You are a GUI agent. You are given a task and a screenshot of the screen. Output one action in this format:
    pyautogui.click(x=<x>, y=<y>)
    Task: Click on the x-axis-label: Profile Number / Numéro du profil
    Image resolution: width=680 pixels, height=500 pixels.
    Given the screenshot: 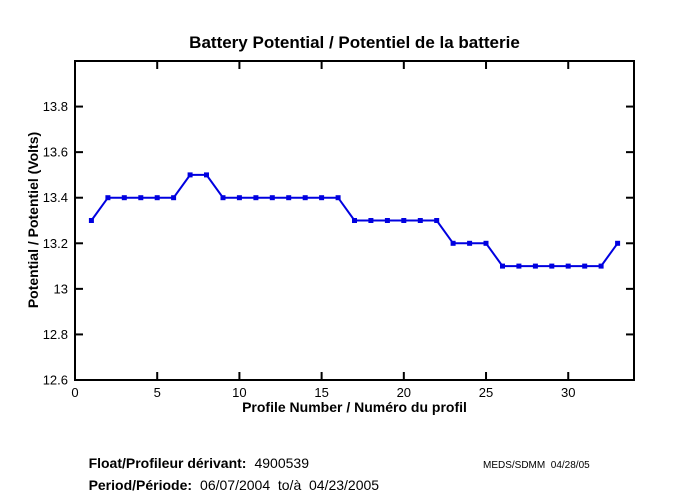 What is the action you would take?
    pyautogui.click(x=354, y=407)
    